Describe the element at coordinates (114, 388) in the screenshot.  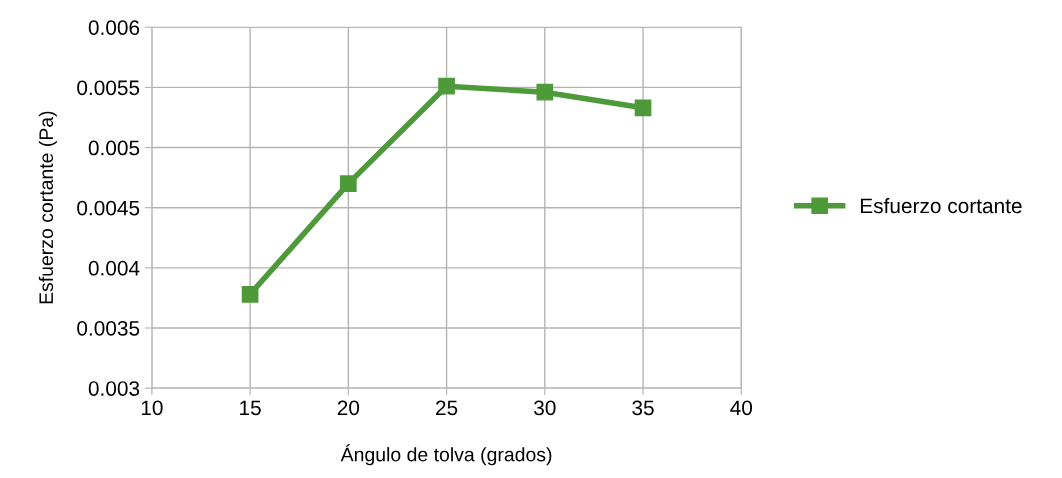
I see `y-tick-label: 0.003` at that location.